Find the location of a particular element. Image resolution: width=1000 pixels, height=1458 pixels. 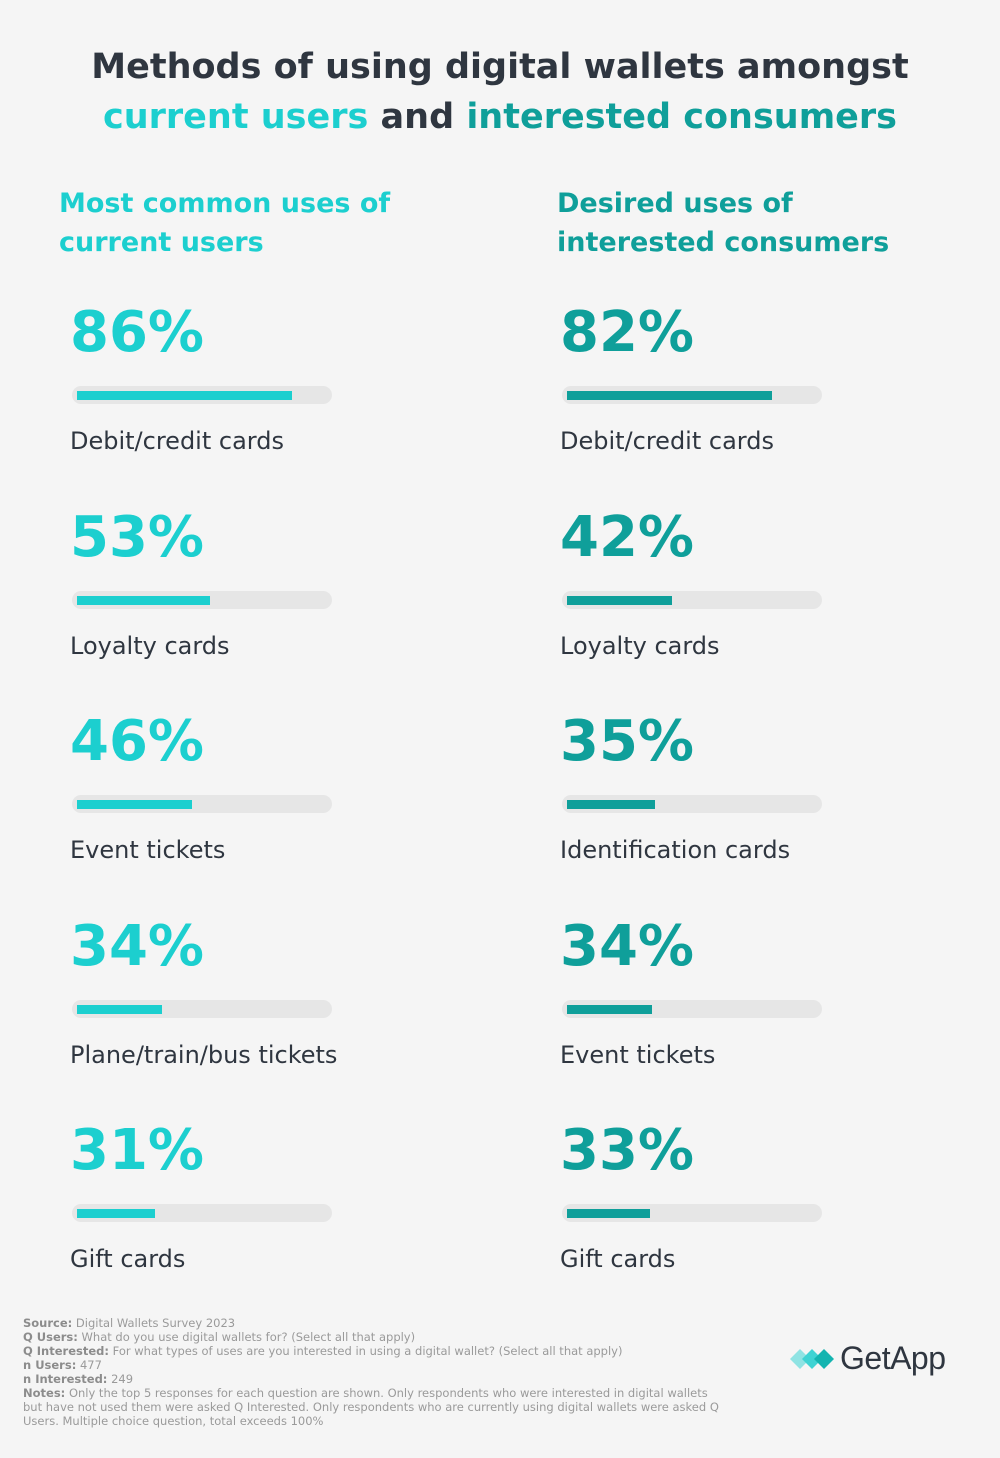

source-label: Source: is located at coordinates (48, 1323).